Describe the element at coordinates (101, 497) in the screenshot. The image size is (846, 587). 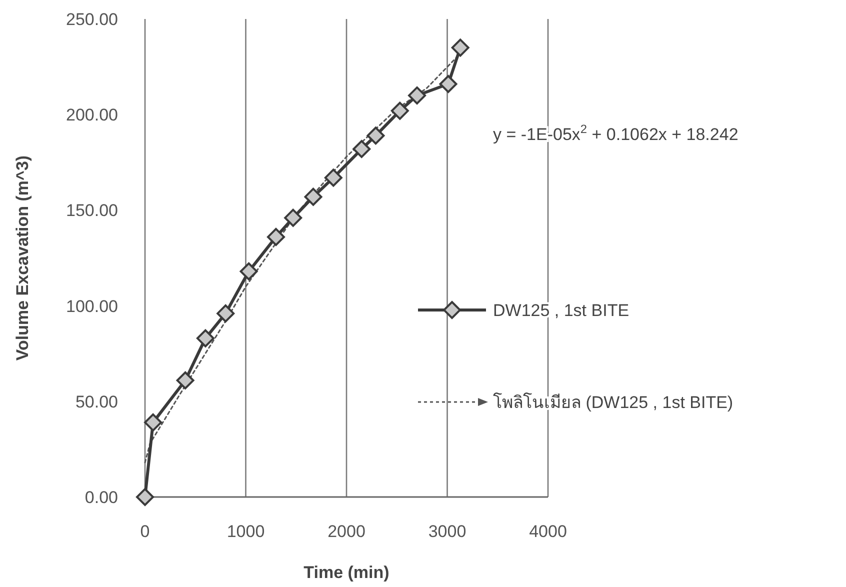
I see `y-tick-label: 0.00` at that location.